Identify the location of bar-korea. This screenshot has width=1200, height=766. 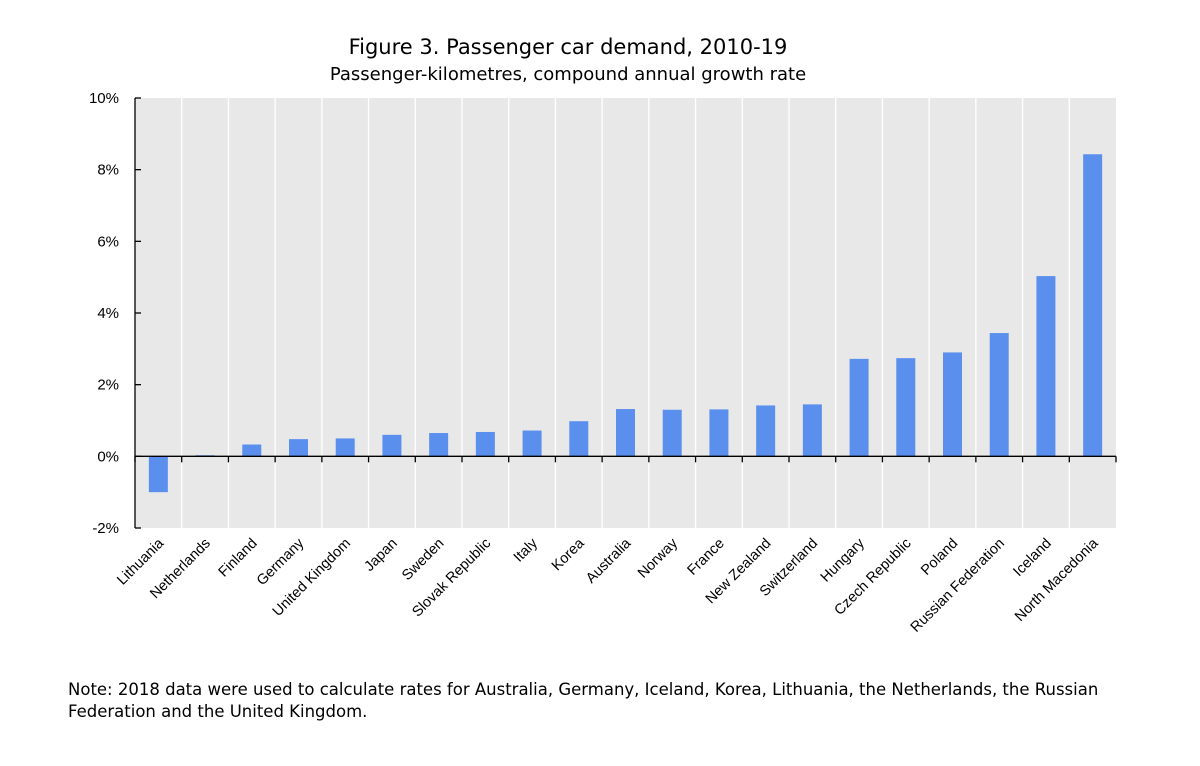
(579, 439).